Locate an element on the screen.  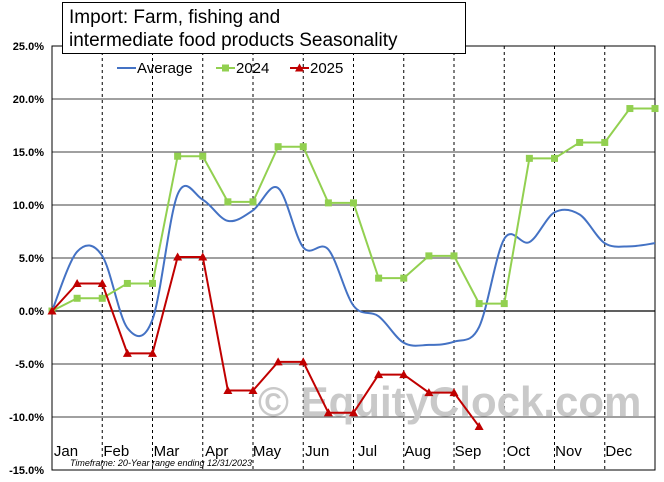
y-tick-label: 10.0% is located at coordinates (28, 206).